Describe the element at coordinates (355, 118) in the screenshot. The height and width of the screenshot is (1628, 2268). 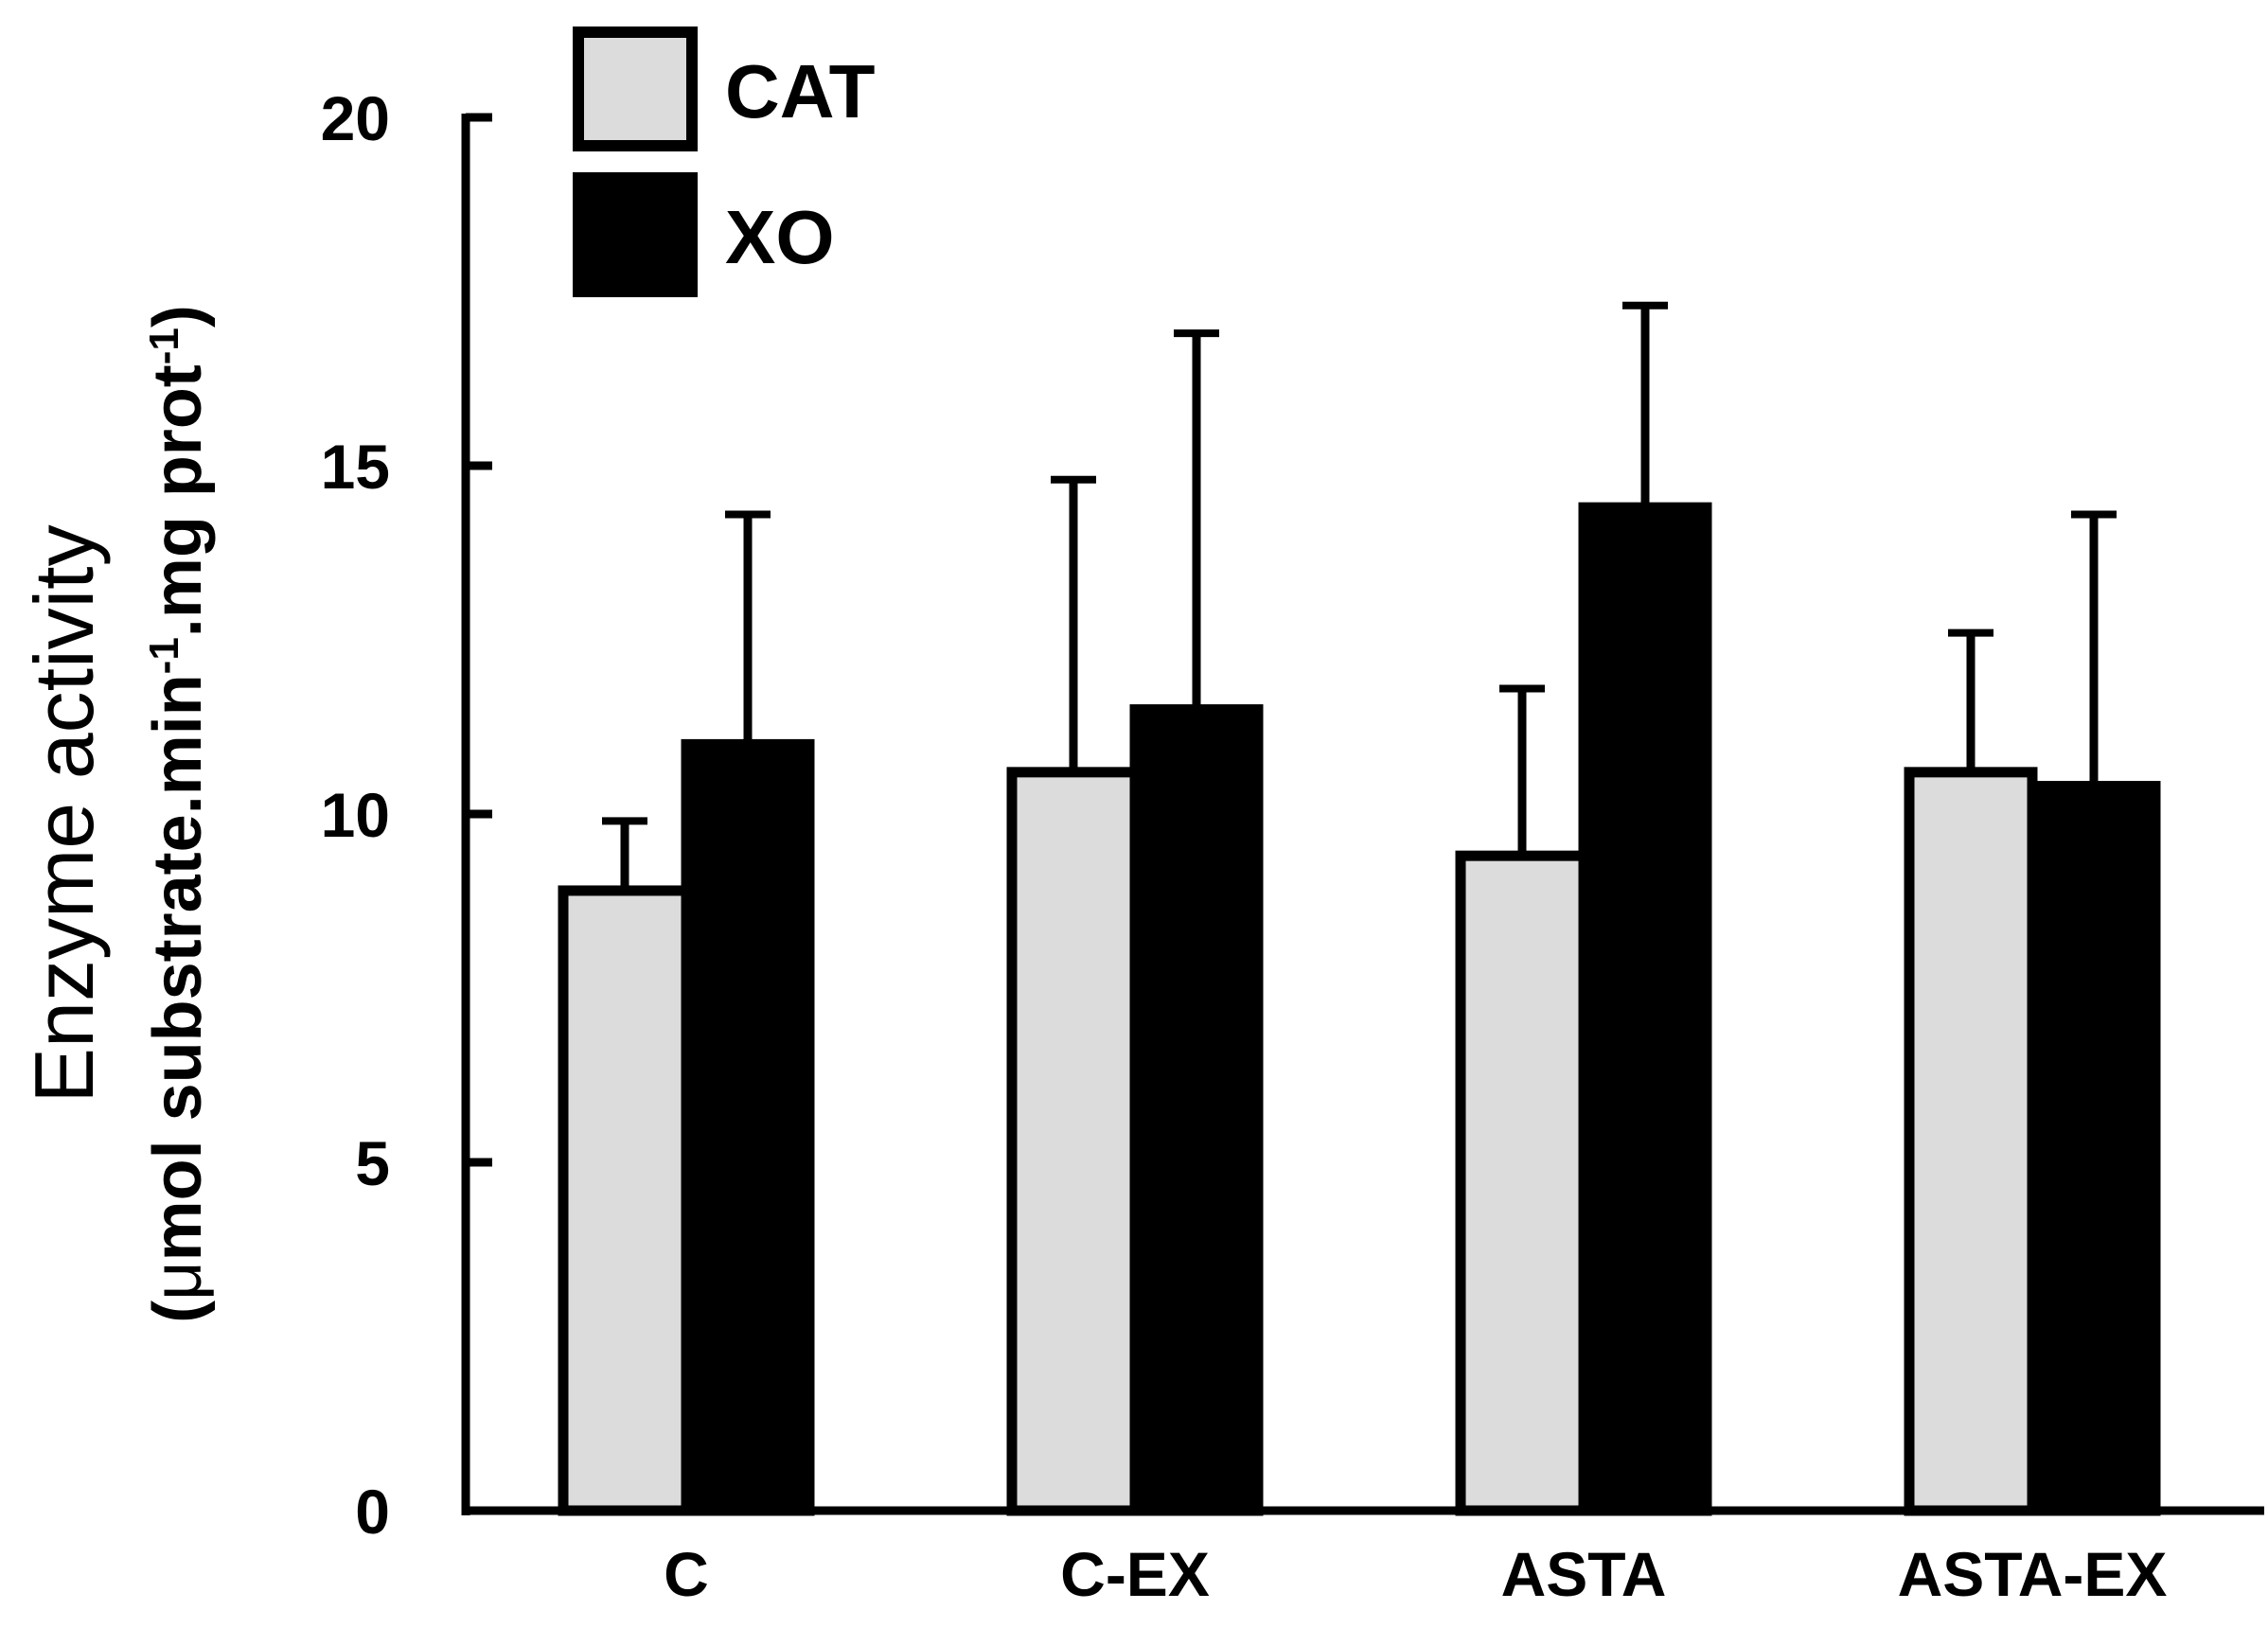
I see `y-tick-label: 20` at that location.